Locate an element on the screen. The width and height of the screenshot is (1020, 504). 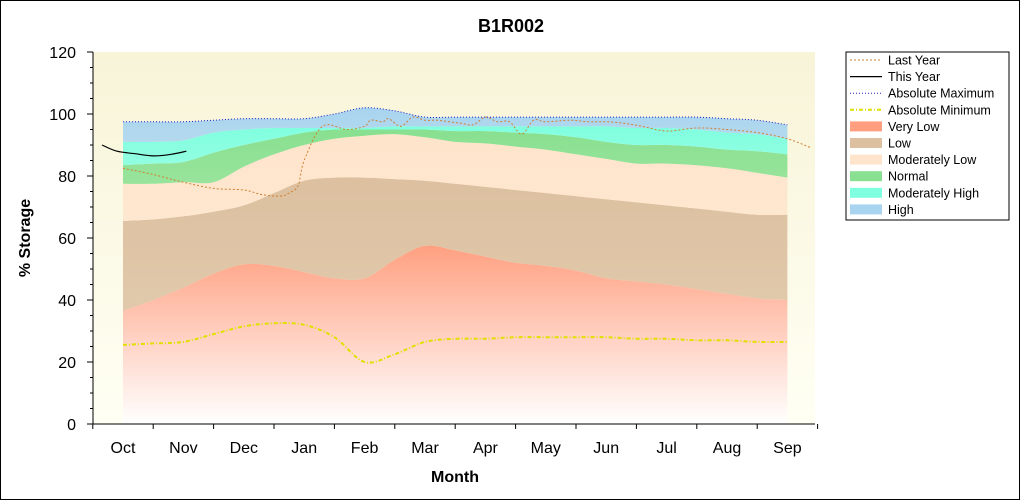
legend-label: Last Year is located at coordinates (914, 61).